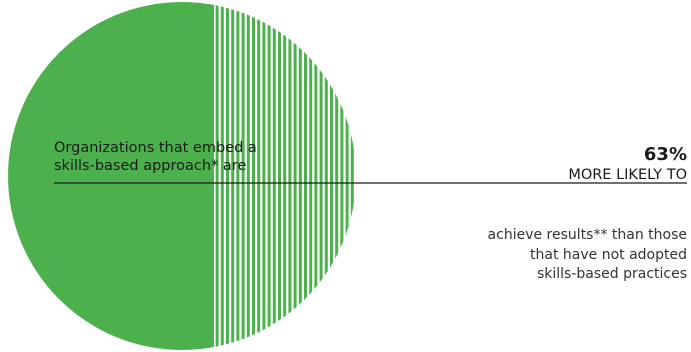 The height and width of the screenshot is (352, 691). I want to click on description-line-3: skills-based practices, so click(611, 274).